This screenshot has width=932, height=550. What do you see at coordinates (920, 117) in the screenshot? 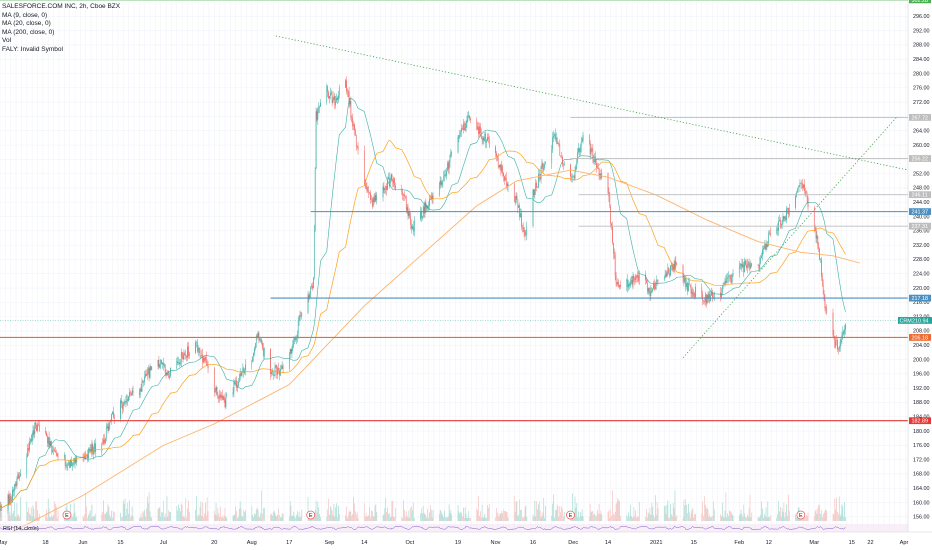
I see `level-price-tag` at bounding box center [920, 117].